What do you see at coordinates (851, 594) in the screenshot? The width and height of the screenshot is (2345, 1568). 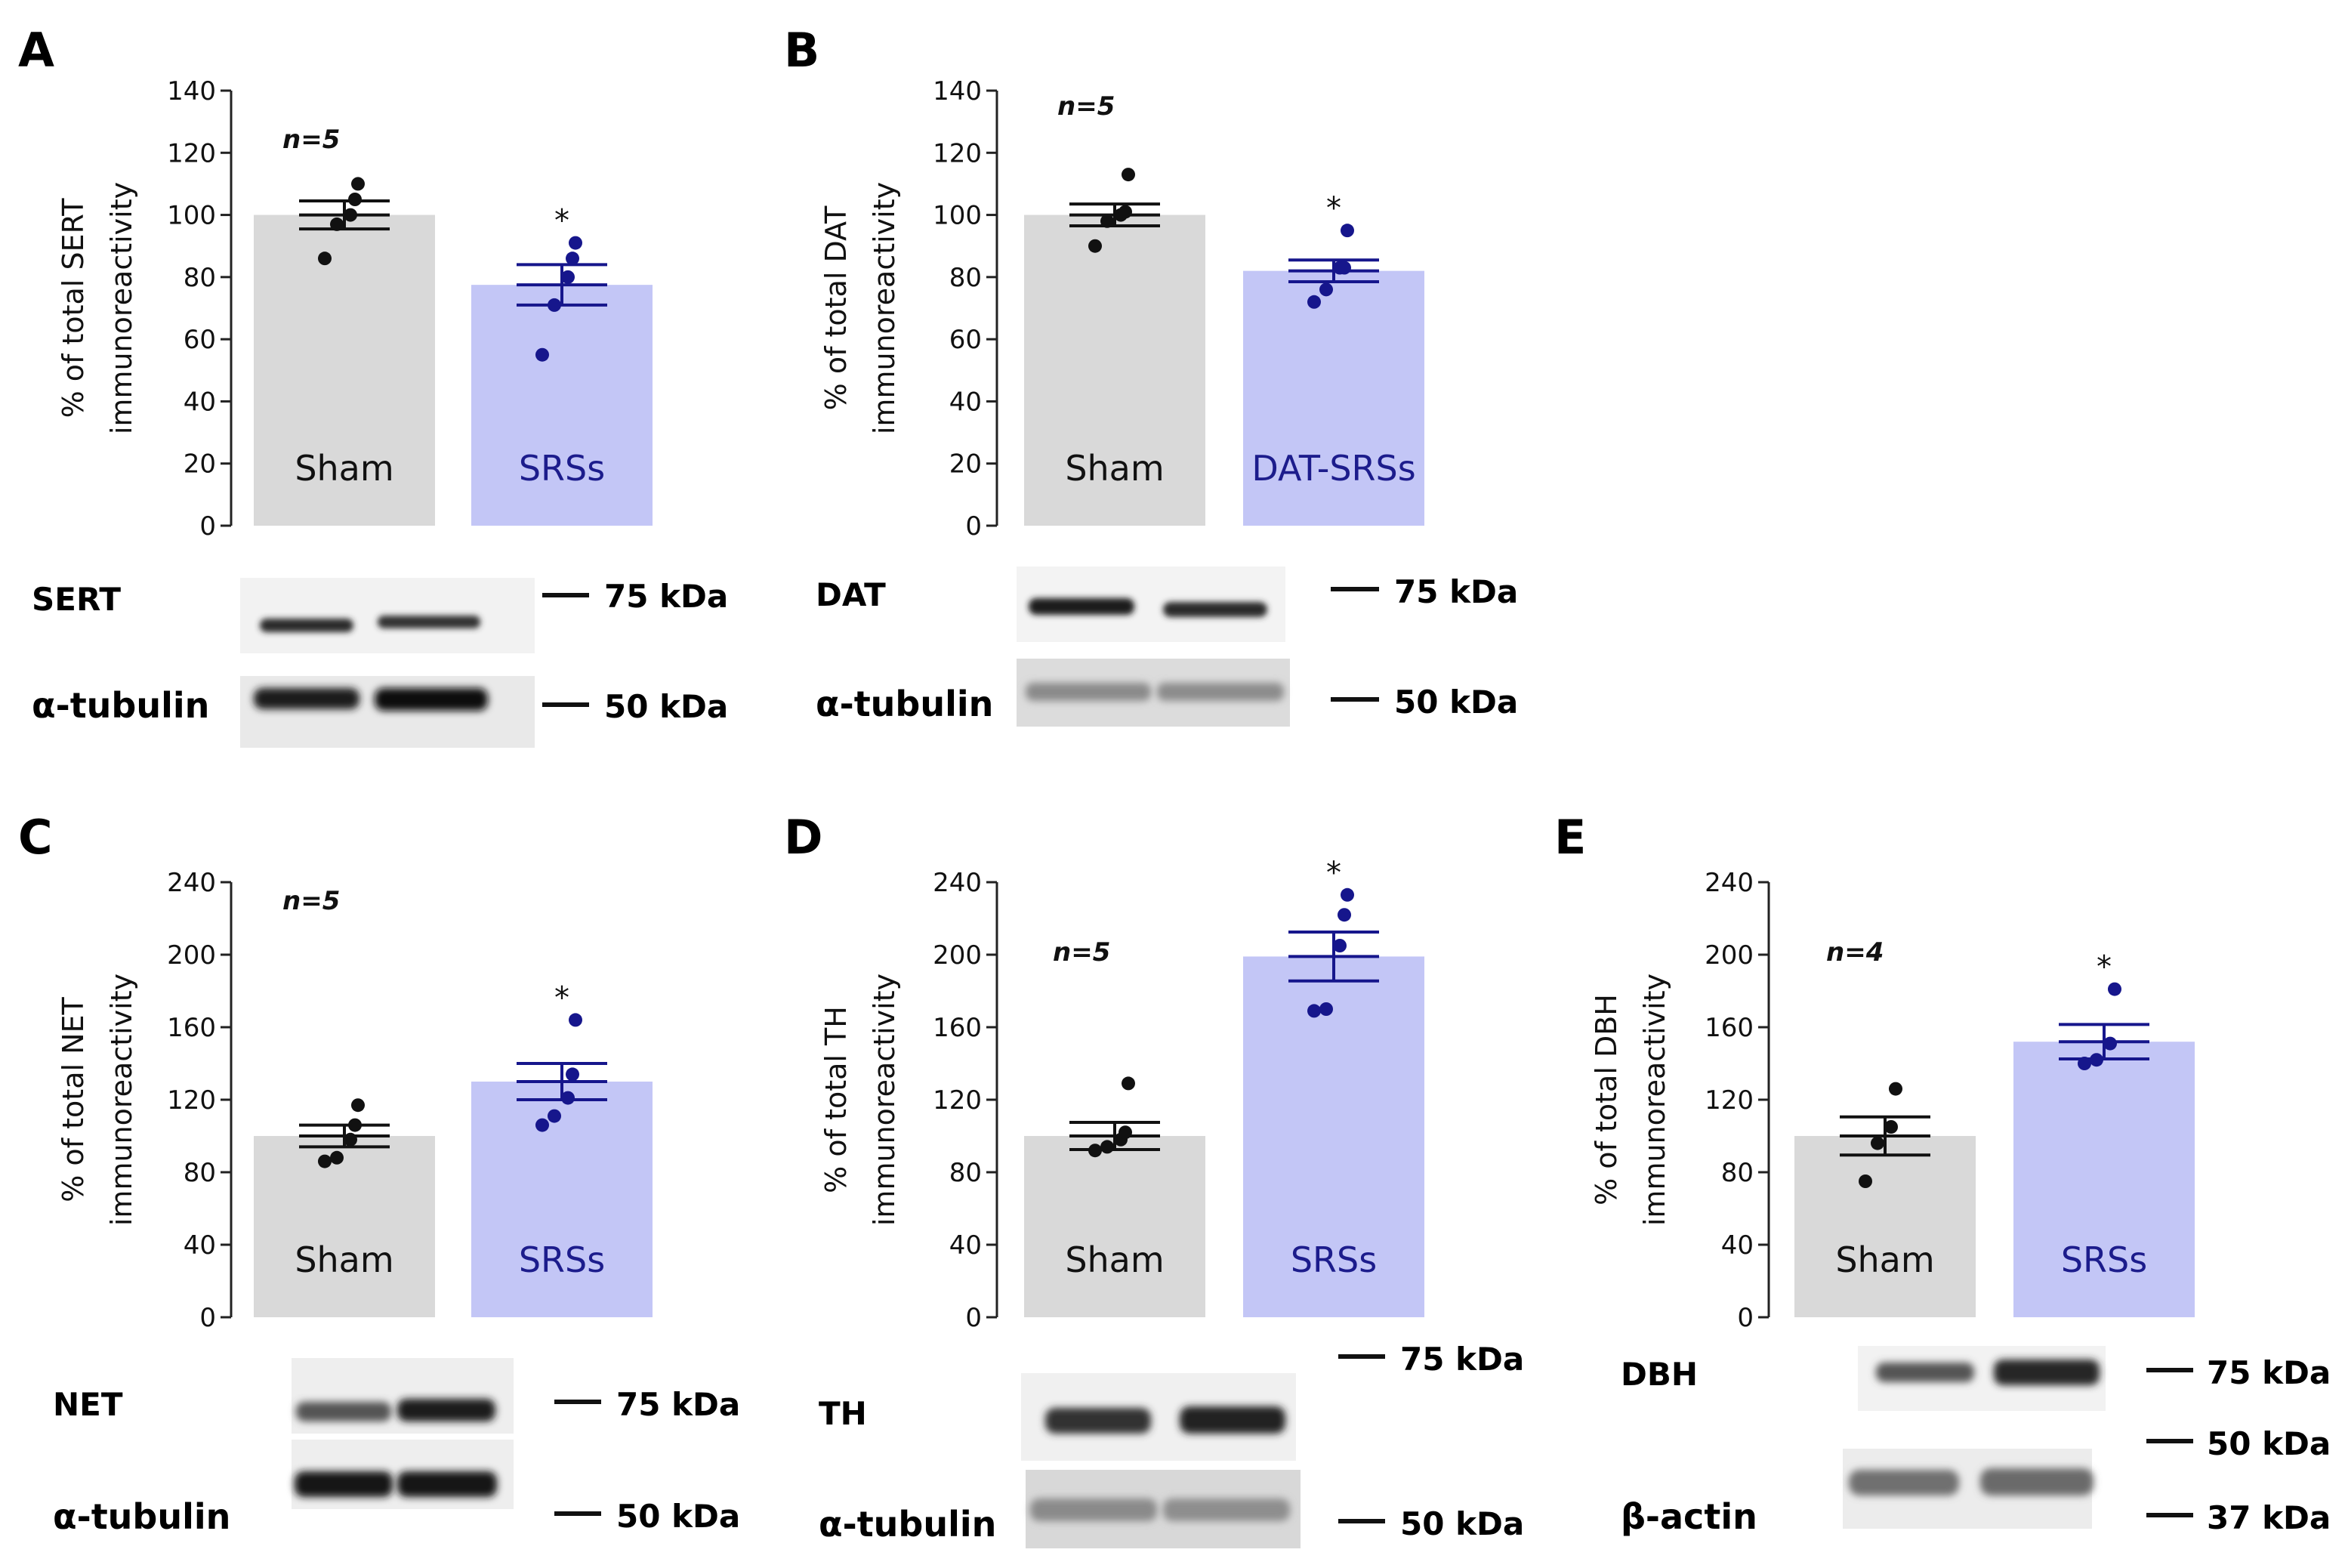 I see `blot-label: DAT` at bounding box center [851, 594].